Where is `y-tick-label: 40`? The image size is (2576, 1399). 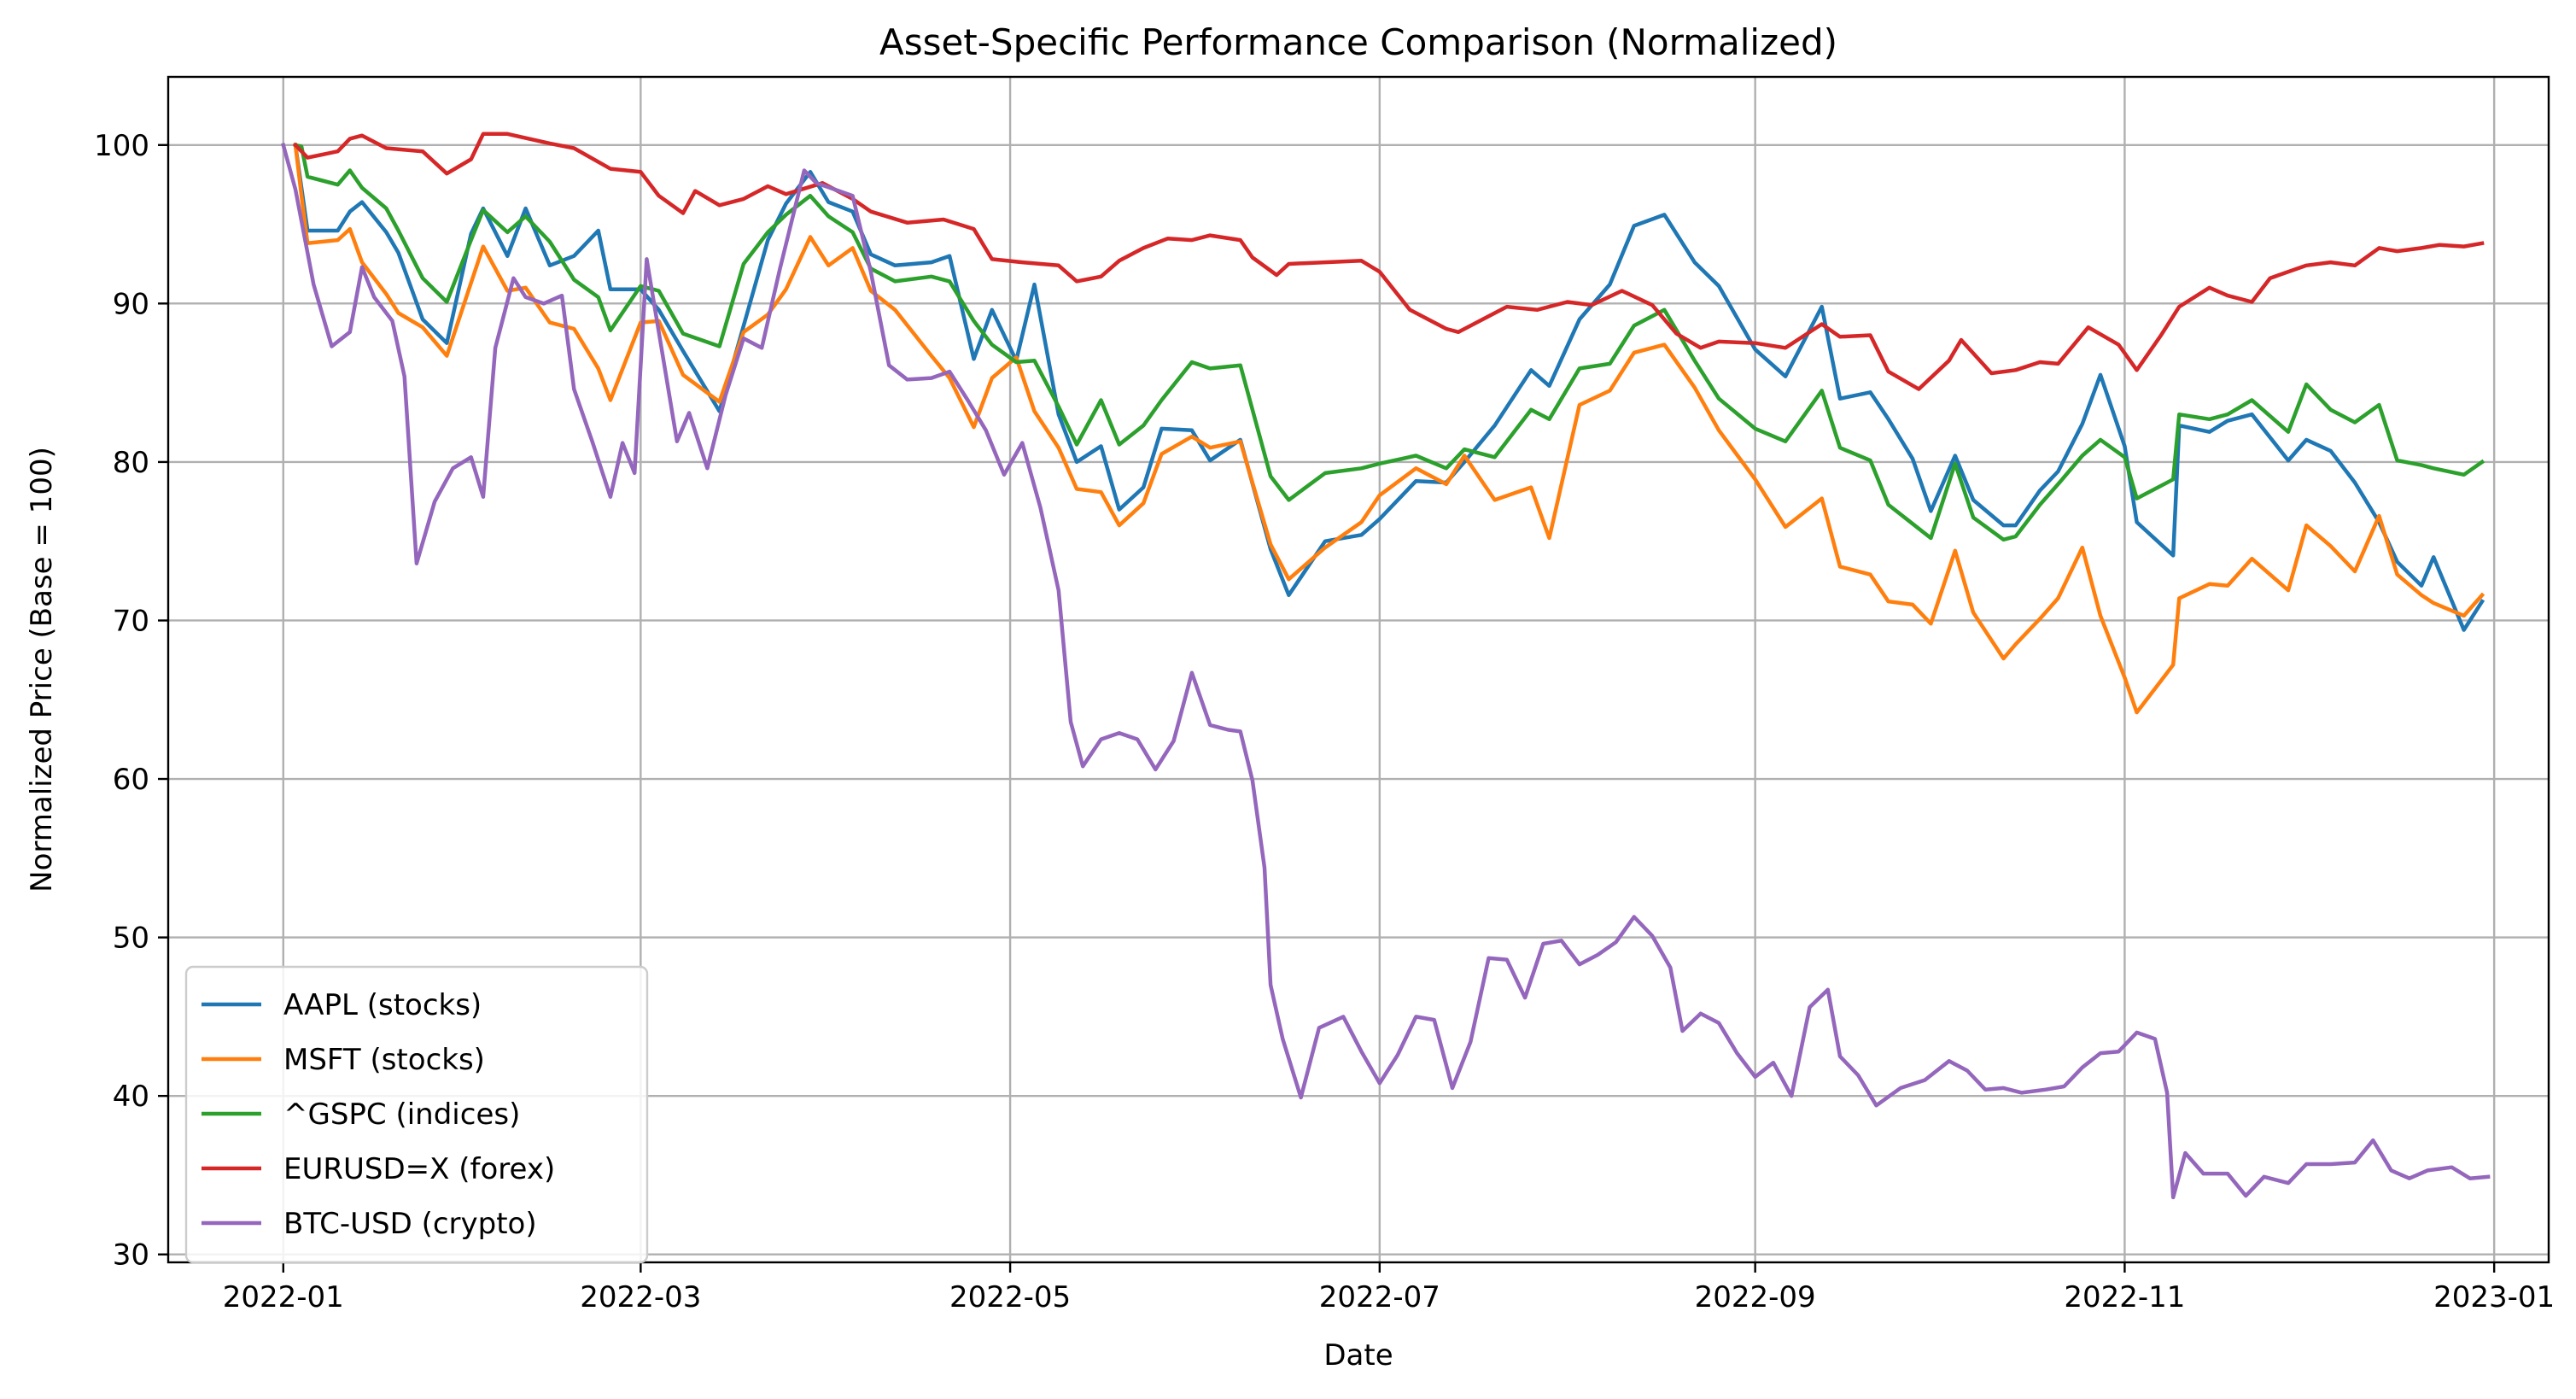 y-tick-label: 40 is located at coordinates (131, 1097).